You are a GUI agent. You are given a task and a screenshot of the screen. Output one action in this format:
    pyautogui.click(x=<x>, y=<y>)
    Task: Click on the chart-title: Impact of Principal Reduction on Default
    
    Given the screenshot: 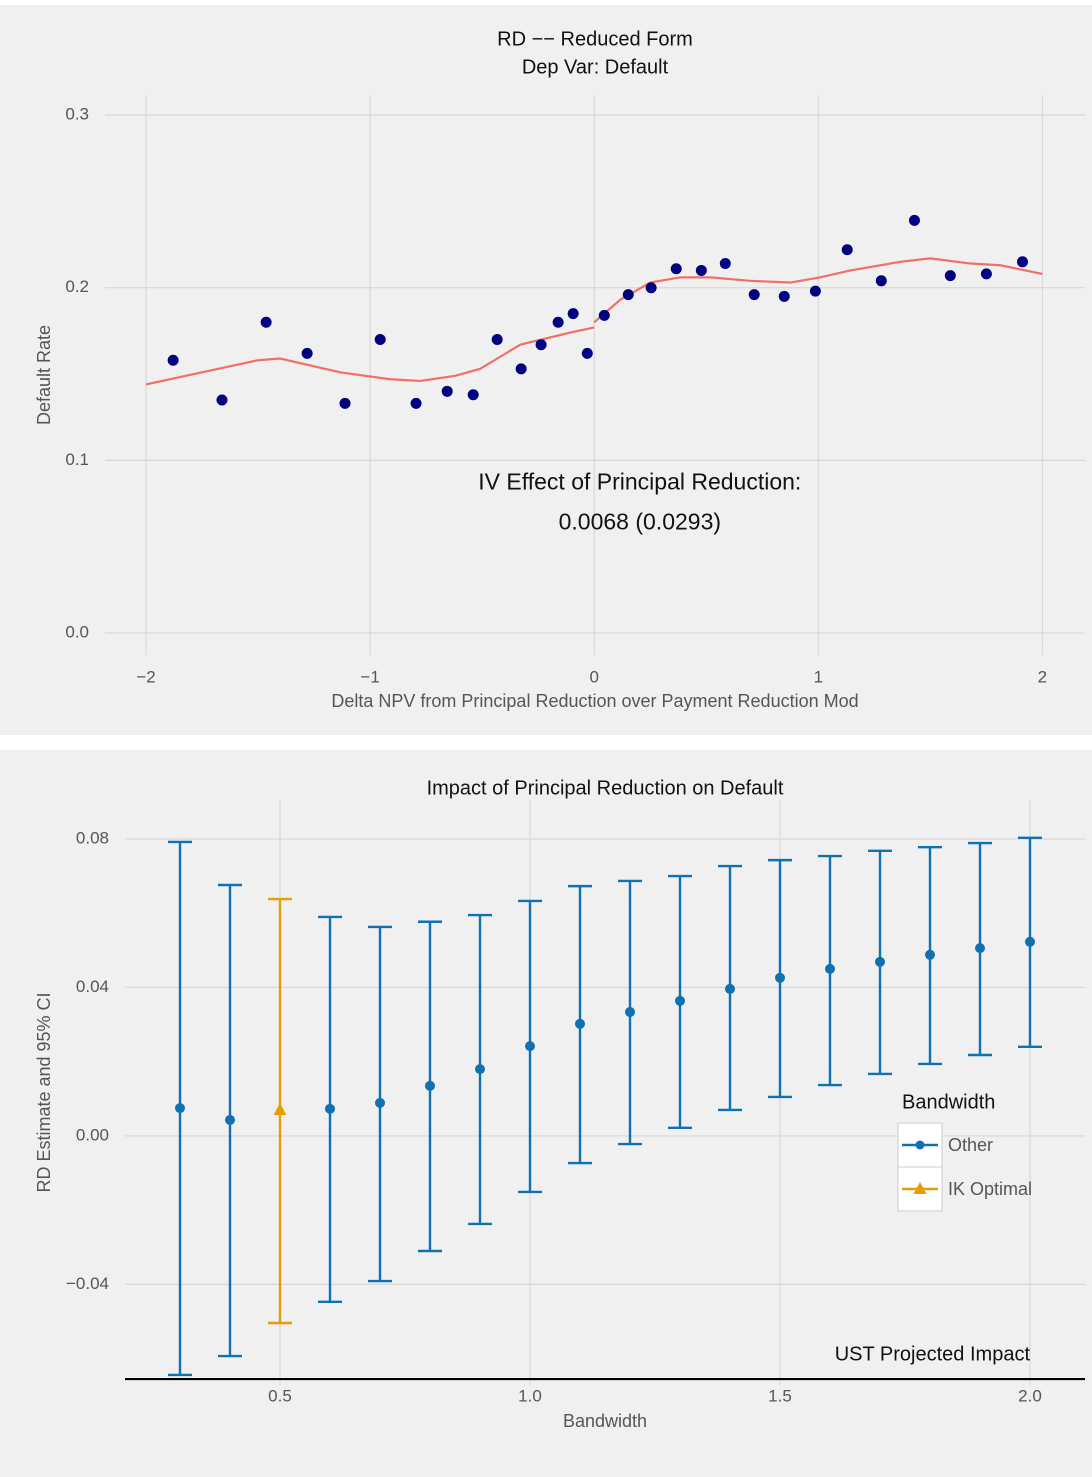 What is the action you would take?
    pyautogui.click(x=605, y=788)
    